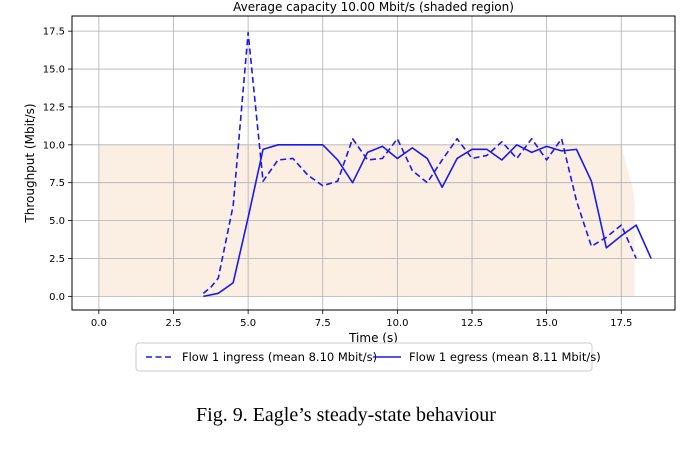 The width and height of the screenshot is (692, 449). What do you see at coordinates (174, 323) in the screenshot?
I see `x-tick-label: 2.5` at bounding box center [174, 323].